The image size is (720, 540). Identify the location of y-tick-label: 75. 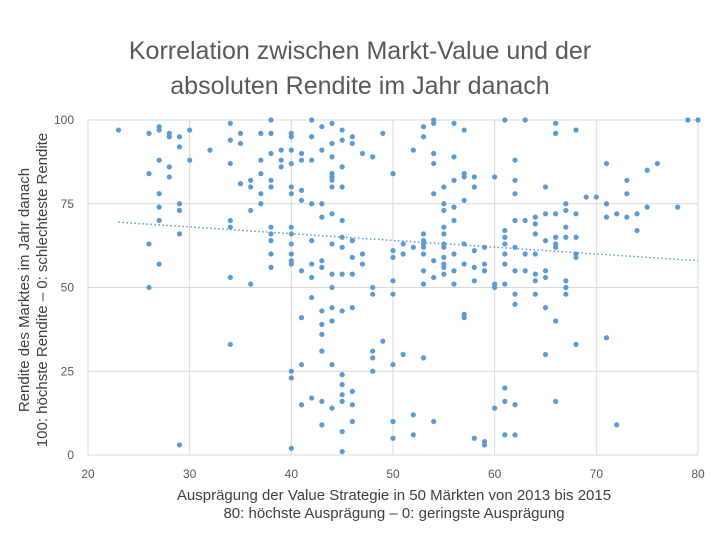
(68, 204).